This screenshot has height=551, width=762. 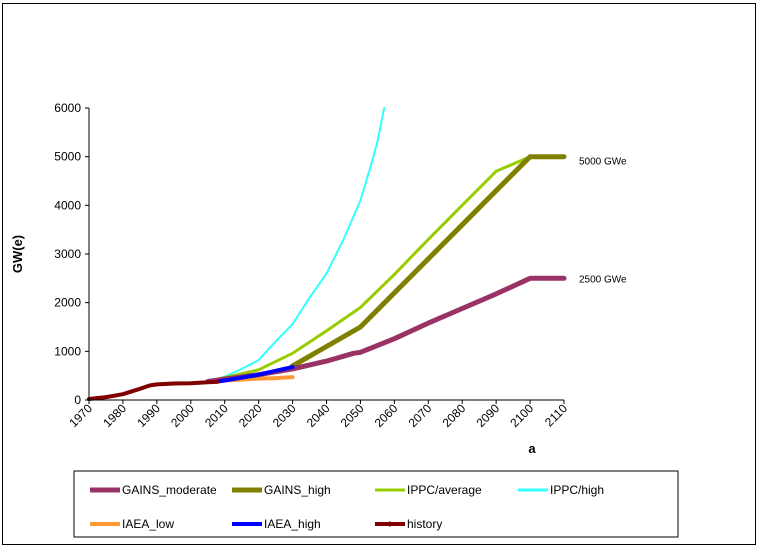 I want to click on legend-label: IPPC/average, so click(x=444, y=490).